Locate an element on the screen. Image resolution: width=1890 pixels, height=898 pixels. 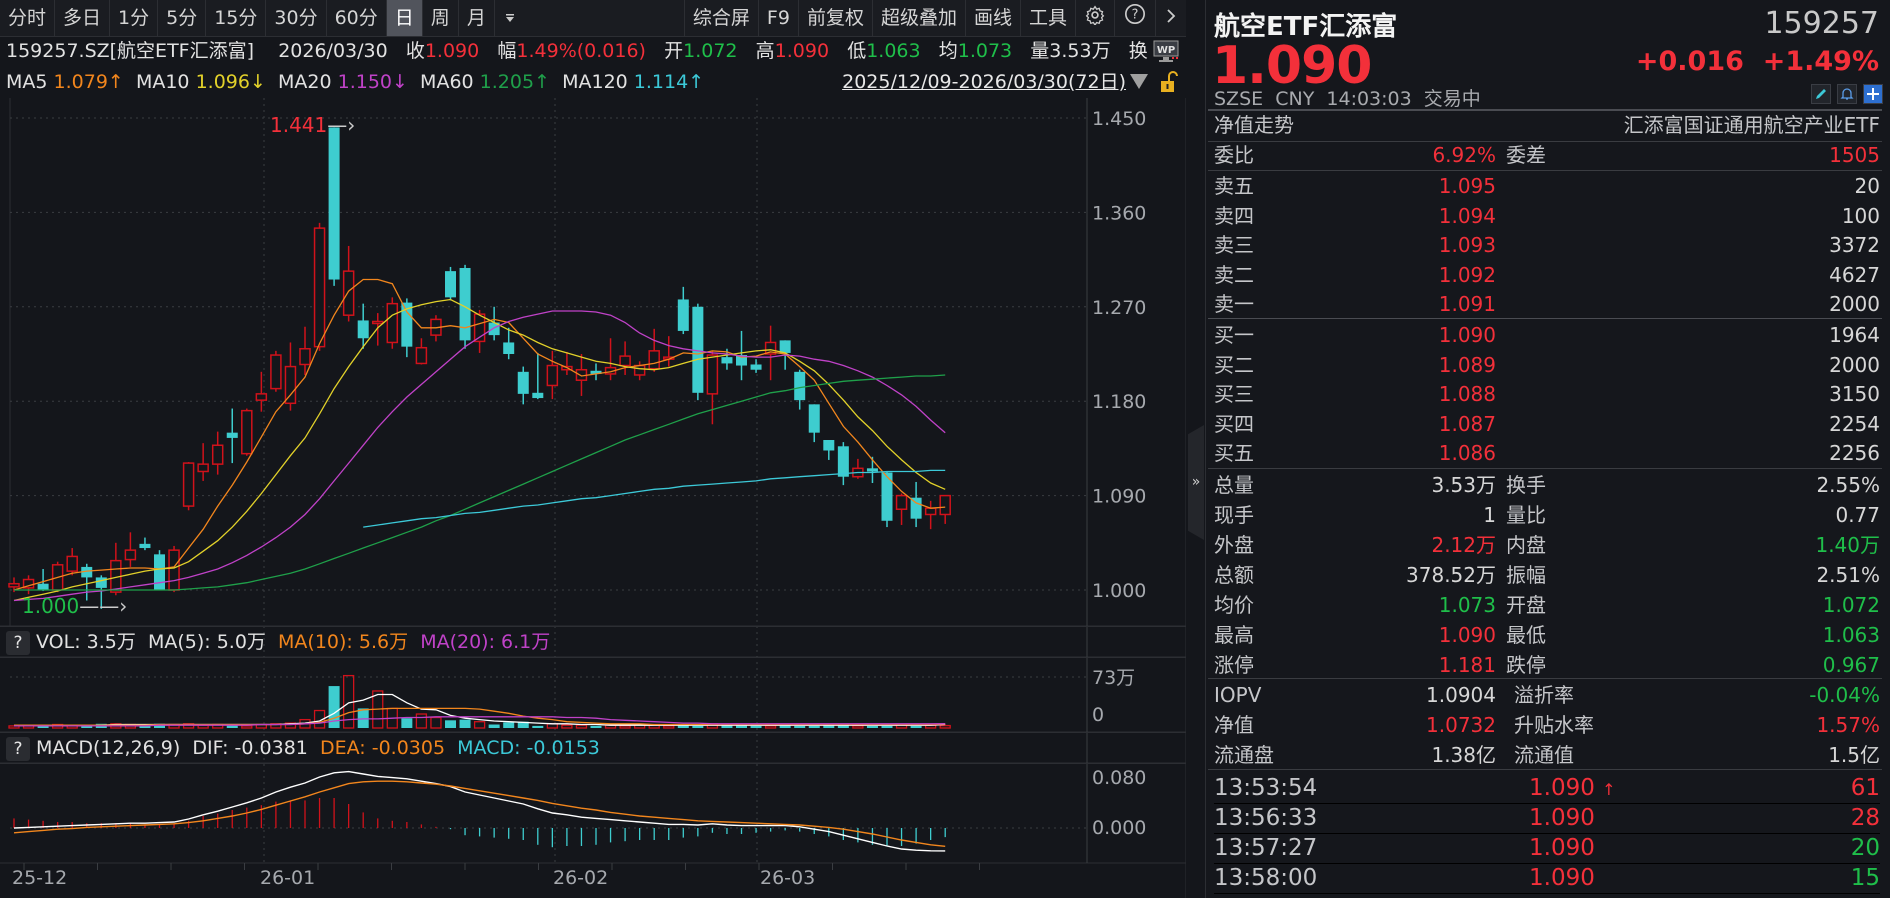
high-value: 1.090 is located at coordinates (802, 51).